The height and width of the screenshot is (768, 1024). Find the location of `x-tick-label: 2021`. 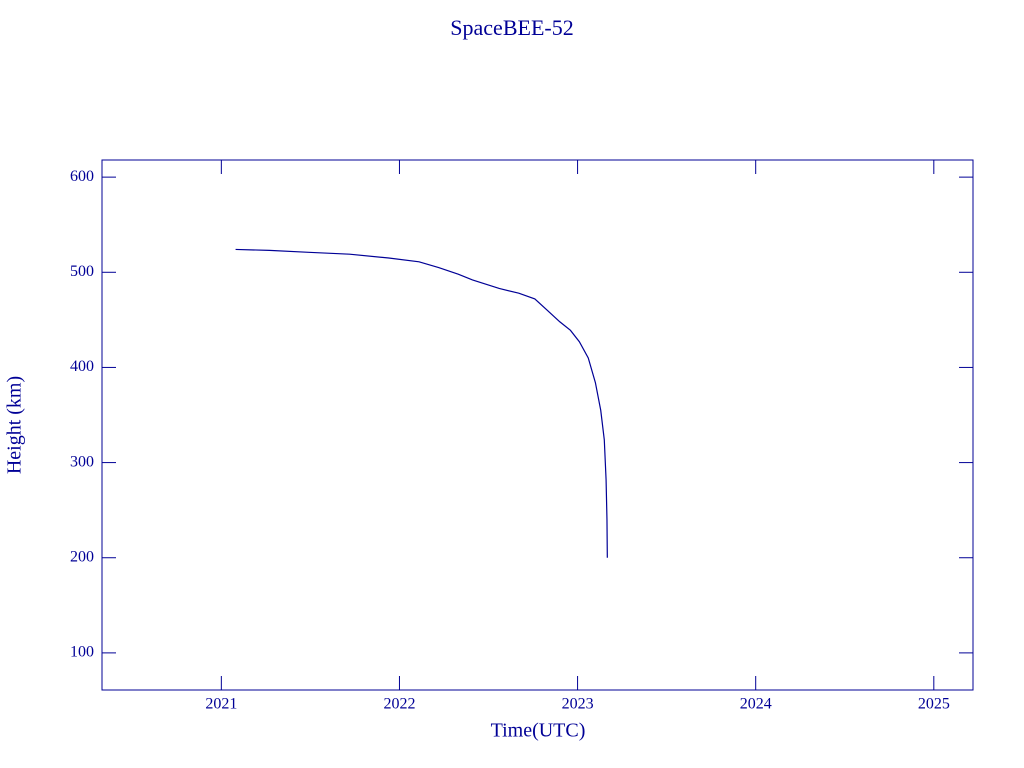

x-tick-label: 2021 is located at coordinates (221, 704).